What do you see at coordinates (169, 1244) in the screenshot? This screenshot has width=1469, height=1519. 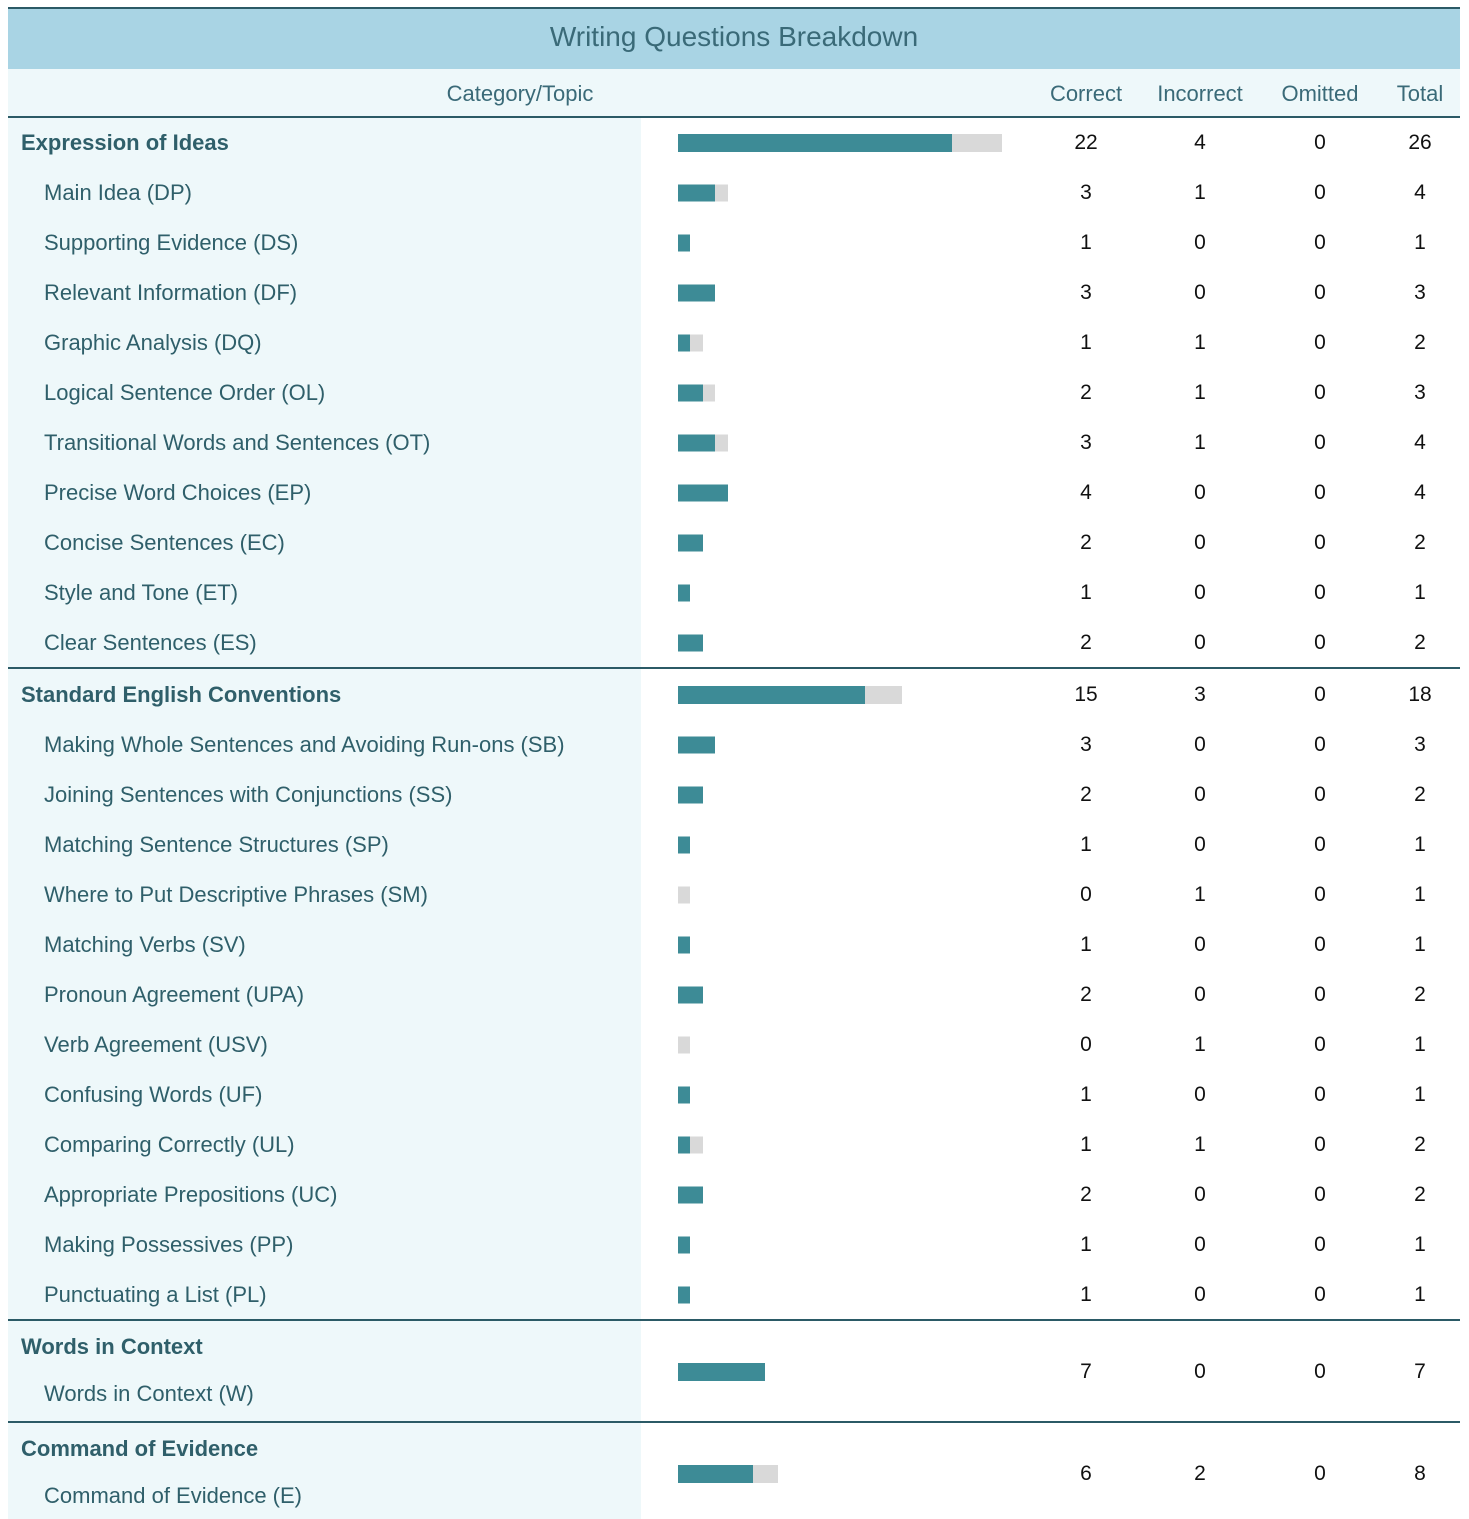 I see `topic-name: Making Possessives (PP)` at bounding box center [169, 1244].